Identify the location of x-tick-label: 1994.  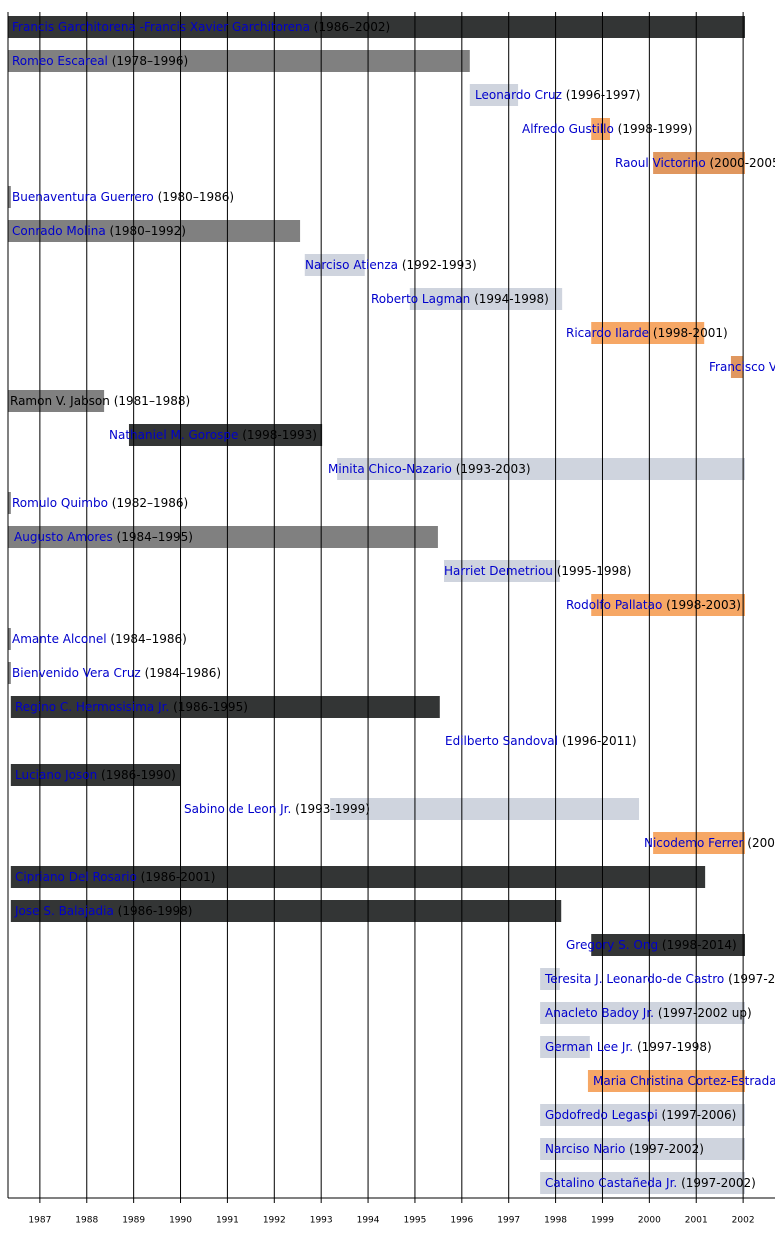
(368, 1221).